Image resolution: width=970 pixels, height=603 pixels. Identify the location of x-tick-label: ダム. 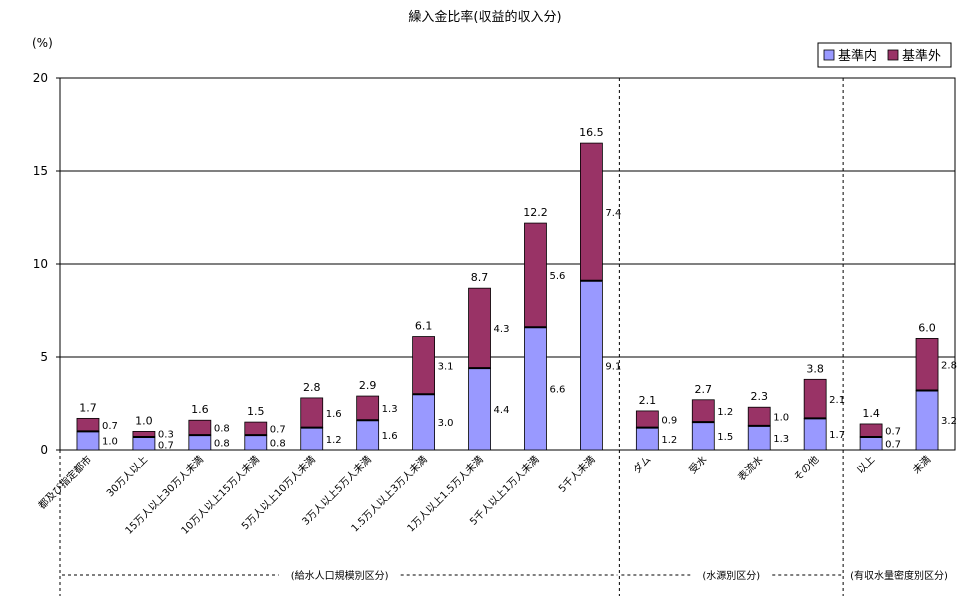
(641, 464).